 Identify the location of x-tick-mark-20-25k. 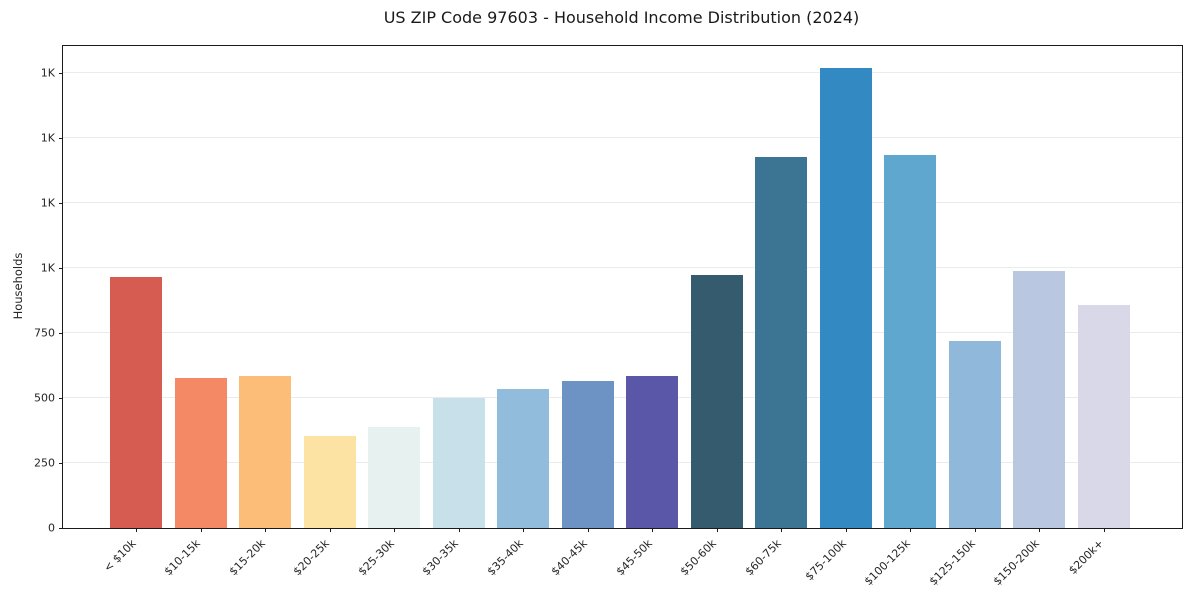
(330, 530).